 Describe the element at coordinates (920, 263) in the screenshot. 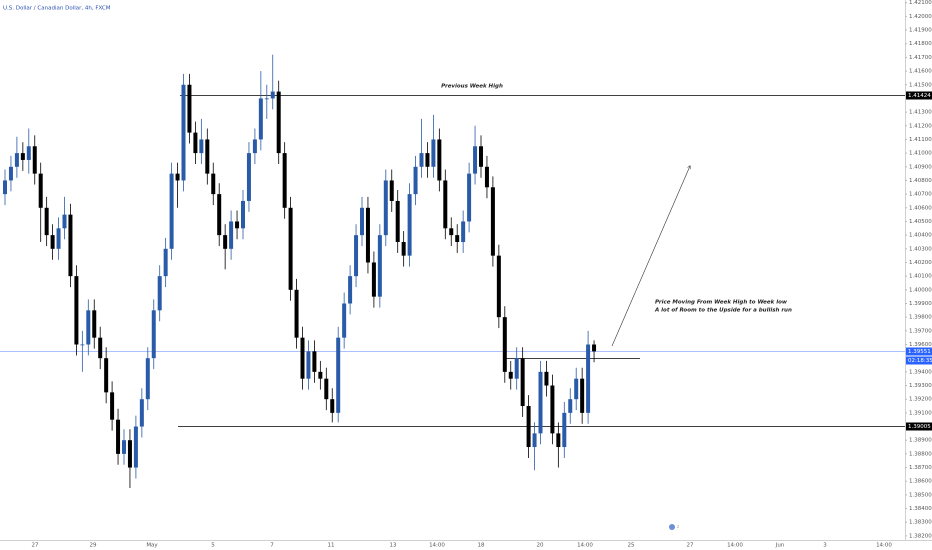

I see `y-tick-label: 1.40200` at that location.